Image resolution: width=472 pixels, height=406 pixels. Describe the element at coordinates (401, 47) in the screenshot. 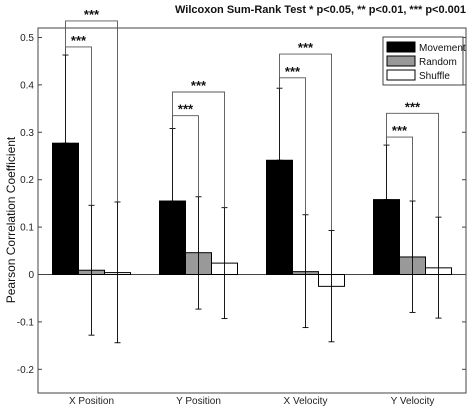

I see `legend-swatch-movement` at that location.